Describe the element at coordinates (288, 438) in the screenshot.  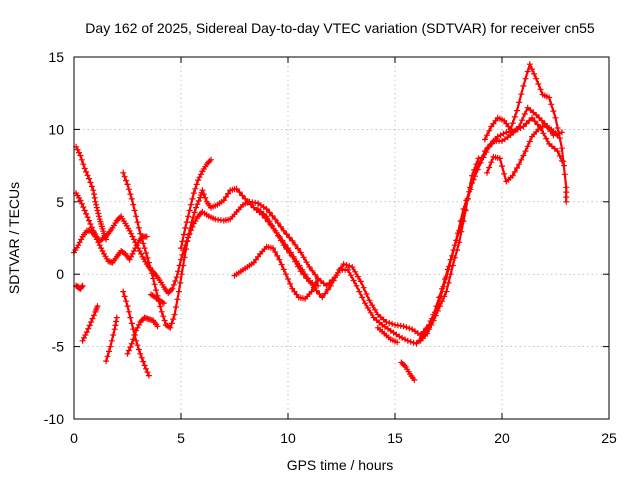
I see `x-tick-label: 10` at that location.